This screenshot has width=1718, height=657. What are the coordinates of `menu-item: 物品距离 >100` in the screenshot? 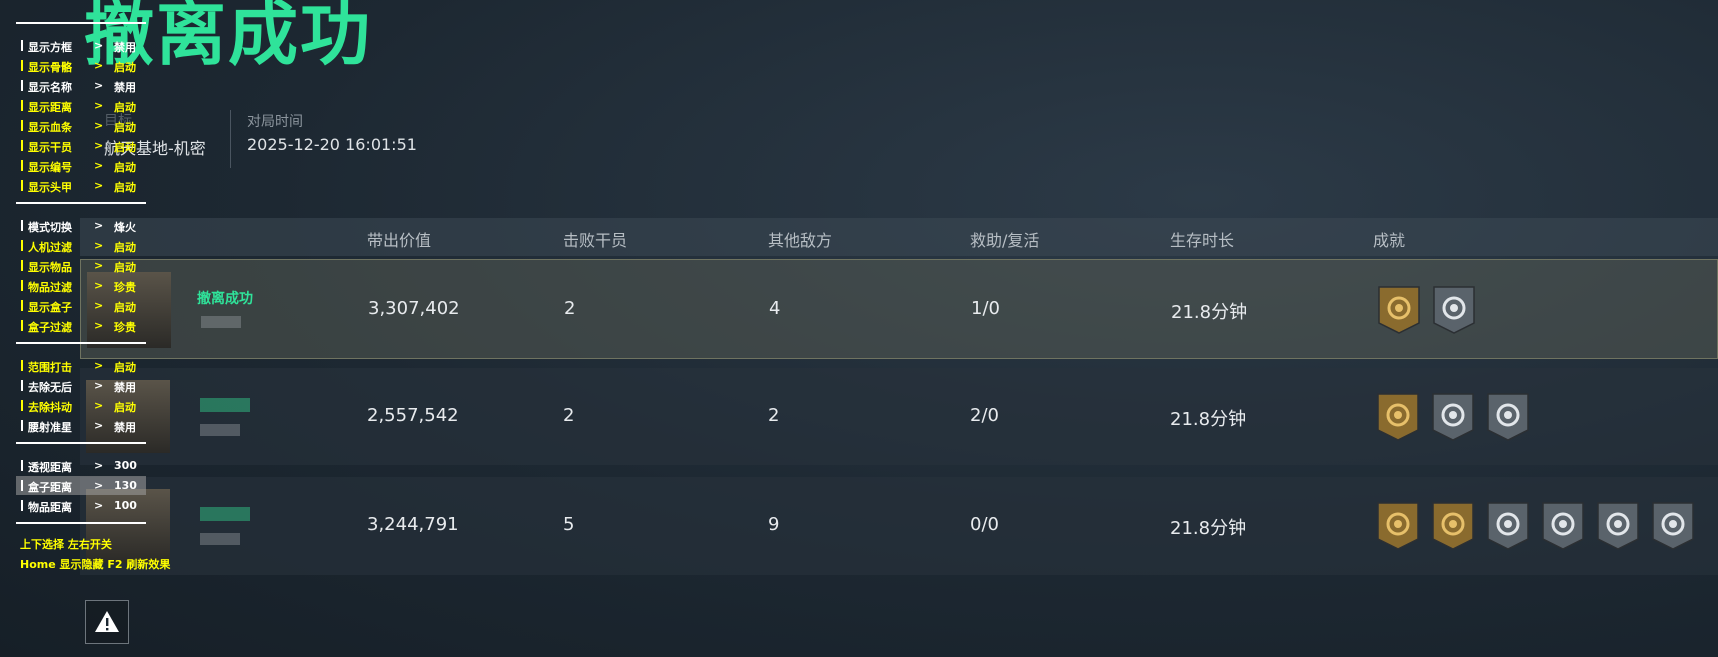 It's located at (81, 505).